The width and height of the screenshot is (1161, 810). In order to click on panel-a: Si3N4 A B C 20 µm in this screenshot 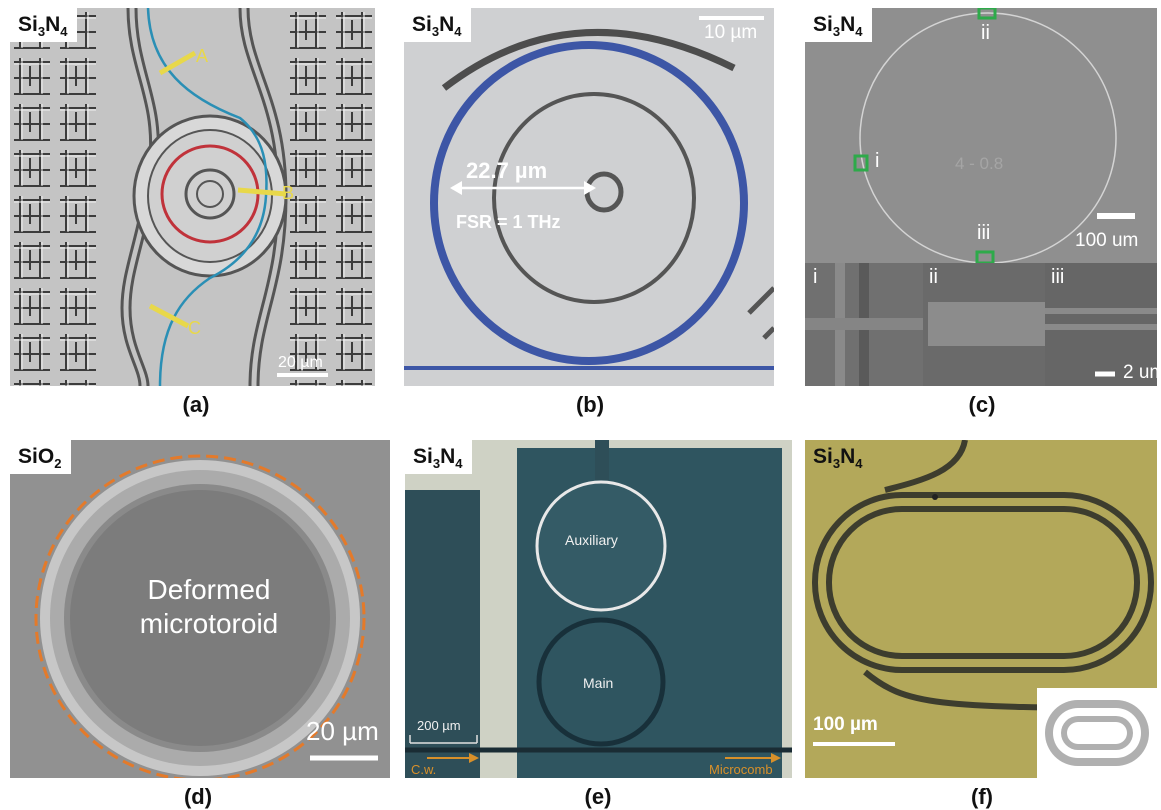, I will do `click(192, 197)`.